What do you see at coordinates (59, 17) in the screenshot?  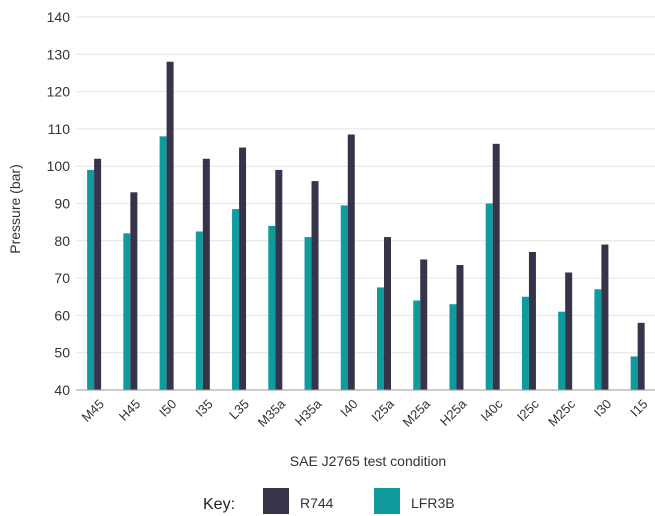 I see `y-tick-label: 140` at bounding box center [59, 17].